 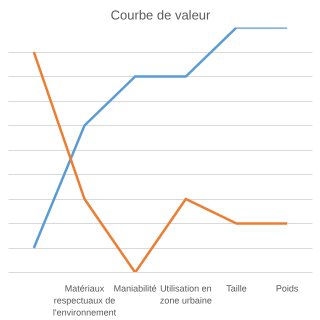 I want to click on x-tick-label: Utilisation en zone urbaine, so click(x=186, y=295).